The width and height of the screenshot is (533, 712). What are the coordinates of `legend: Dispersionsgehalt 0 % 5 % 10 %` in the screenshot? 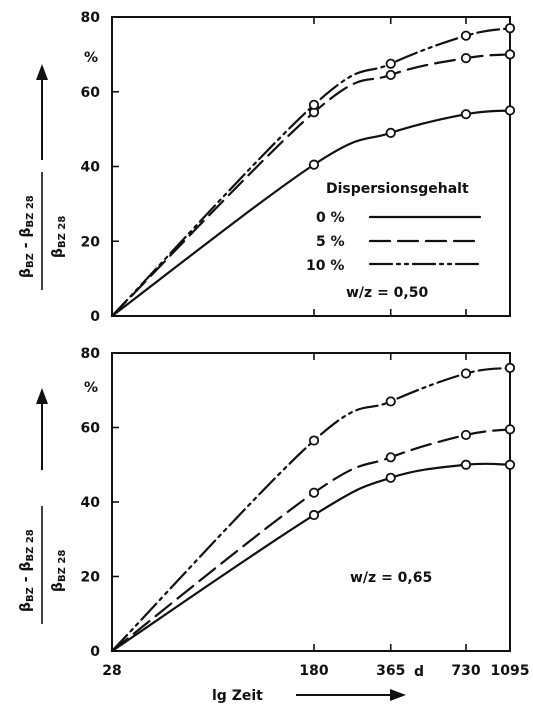 It's located at (394, 227).